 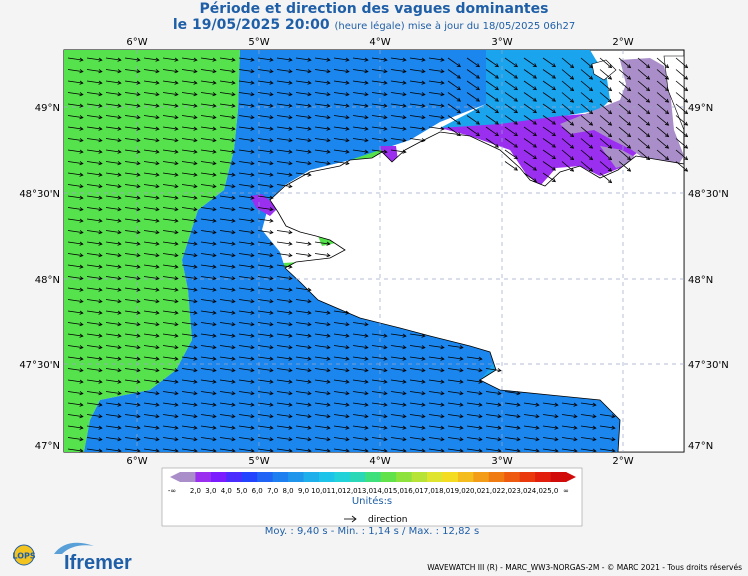 What do you see at coordinates (520, 491) in the screenshot?
I see `legend-tick-label: 23,0` at bounding box center [520, 491].